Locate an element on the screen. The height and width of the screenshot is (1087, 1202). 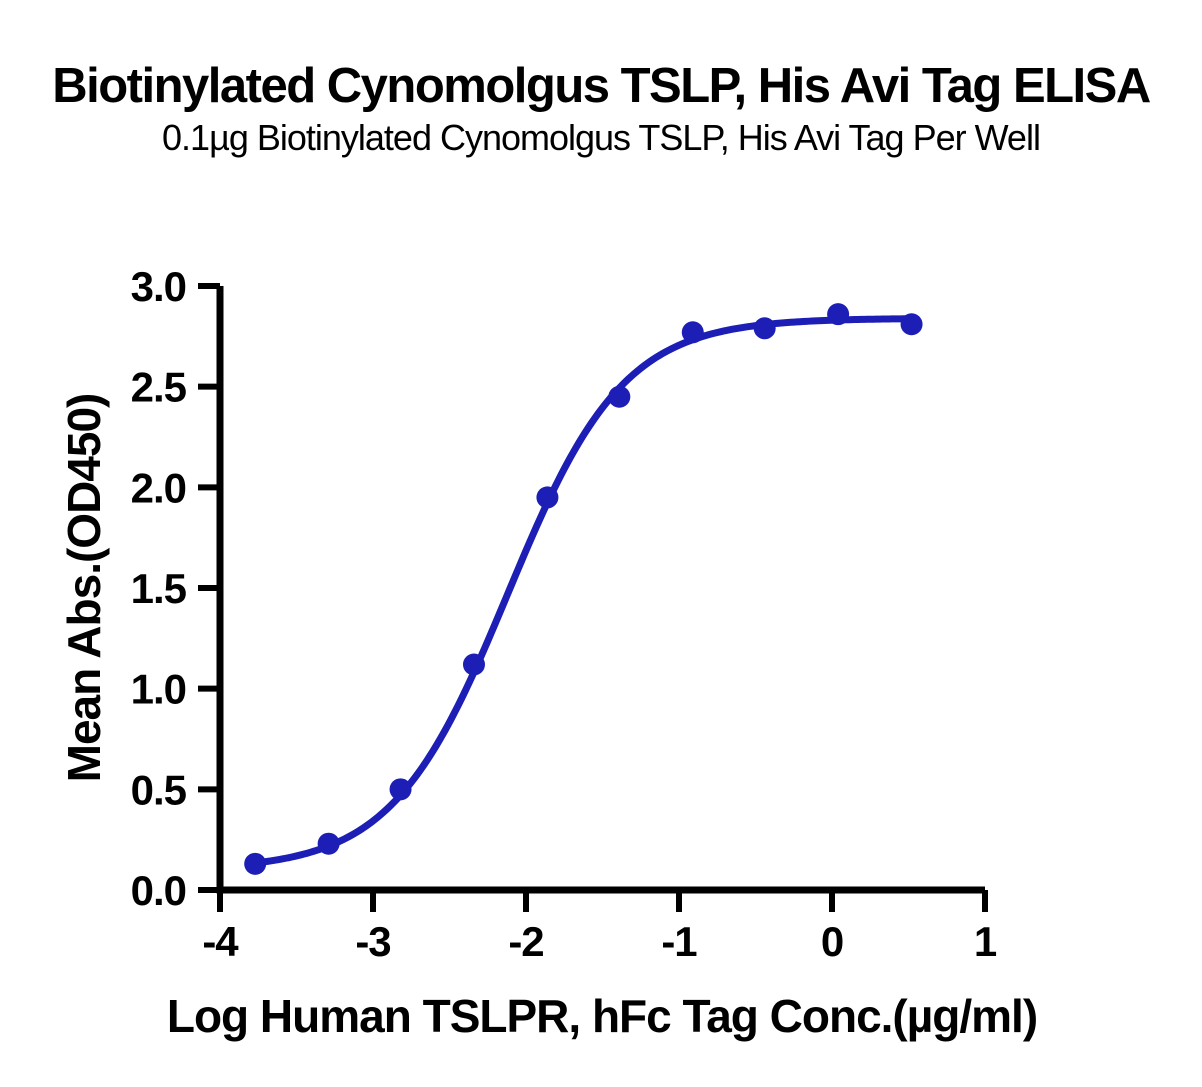
x-tick-label: -1 is located at coordinates (679, 941).